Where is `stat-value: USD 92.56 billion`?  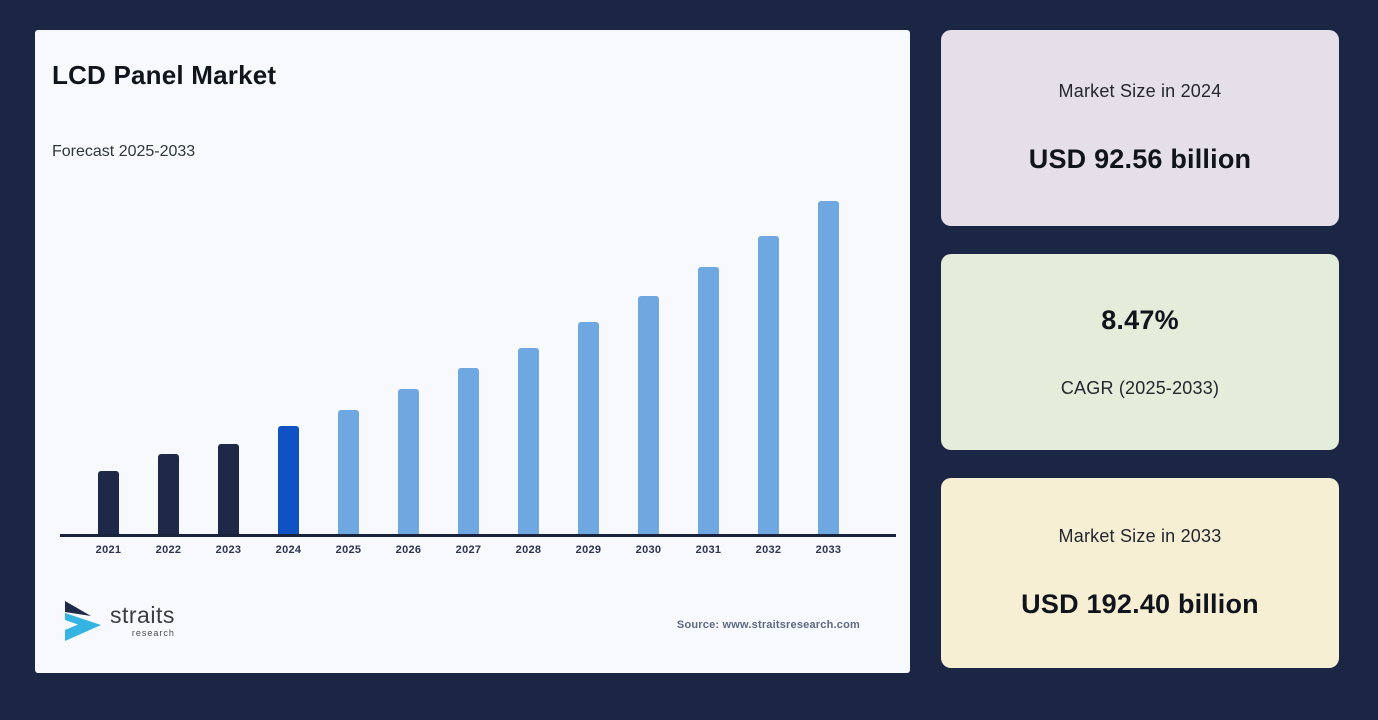
stat-value: USD 92.56 billion is located at coordinates (1140, 159).